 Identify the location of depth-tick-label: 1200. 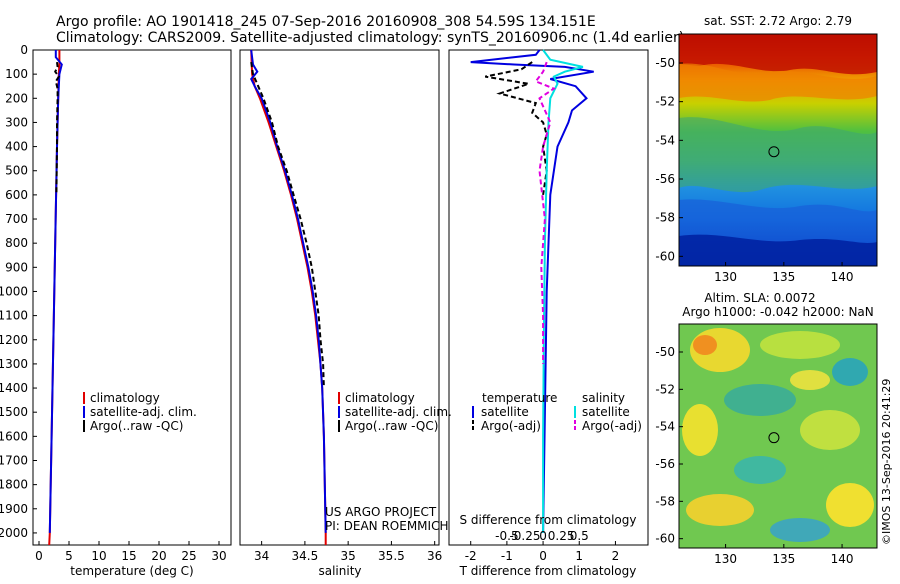
(14, 340).